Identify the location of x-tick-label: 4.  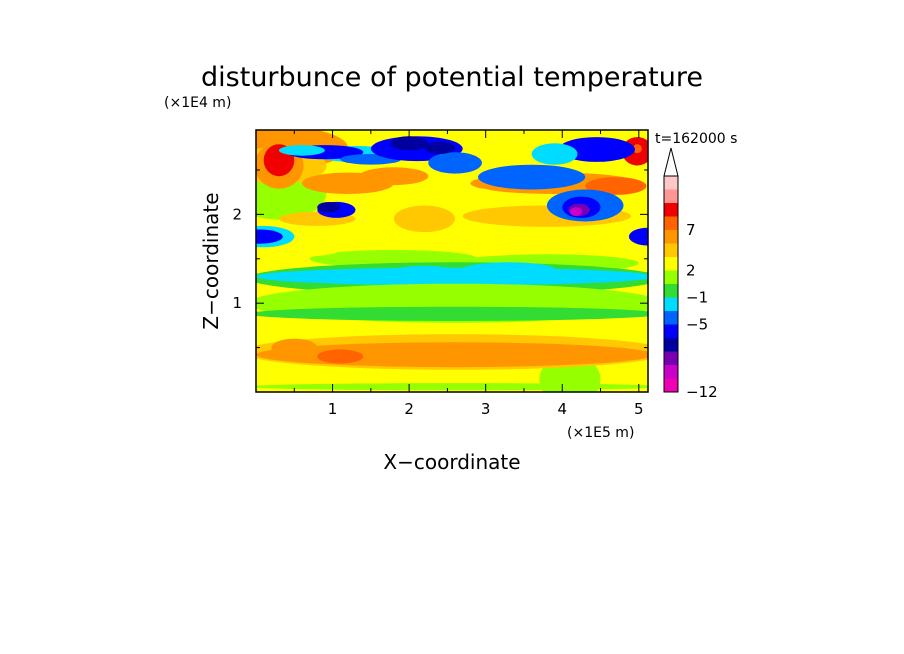
(562, 409).